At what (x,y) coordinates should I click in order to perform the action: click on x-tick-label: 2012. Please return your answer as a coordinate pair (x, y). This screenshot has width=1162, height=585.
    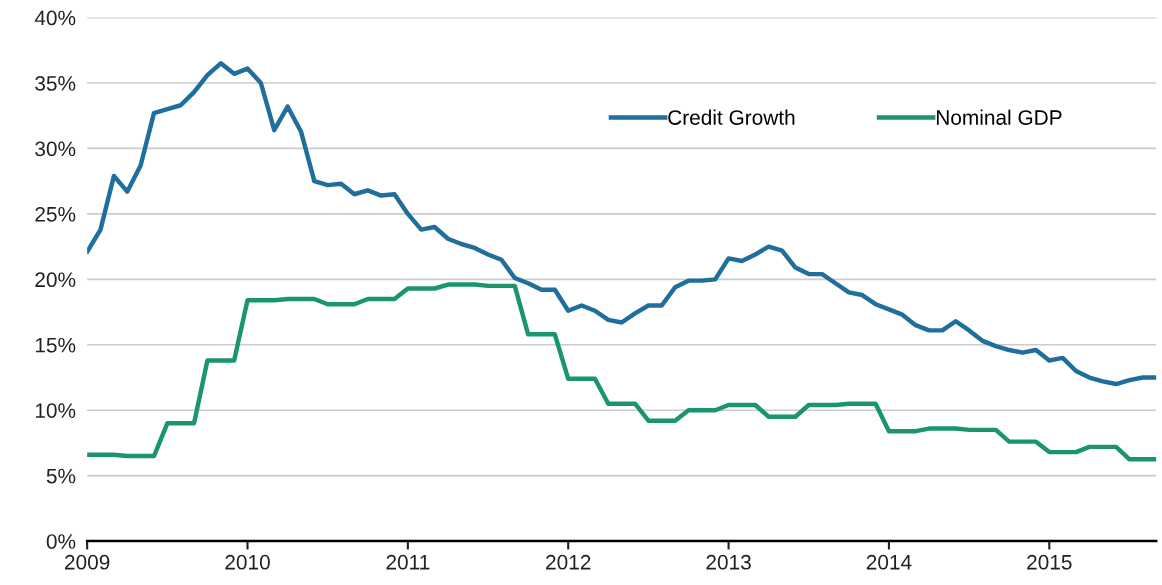
    Looking at the image, I should click on (568, 562).